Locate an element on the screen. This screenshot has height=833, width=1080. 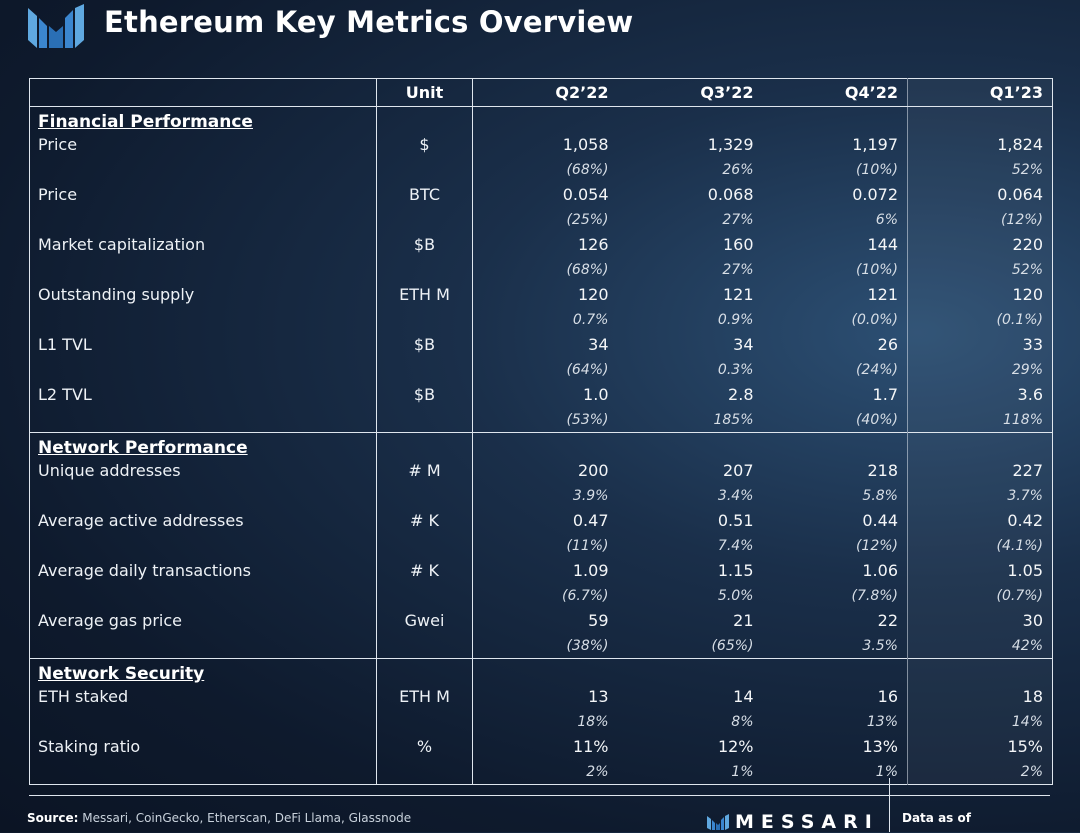
metric-change: 27% is located at coordinates (738, 269).